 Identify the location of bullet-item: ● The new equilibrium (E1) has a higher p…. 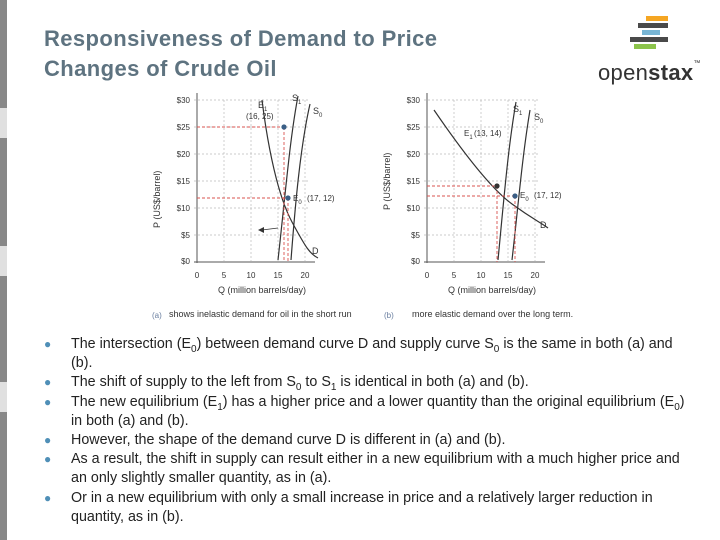
(364, 411).